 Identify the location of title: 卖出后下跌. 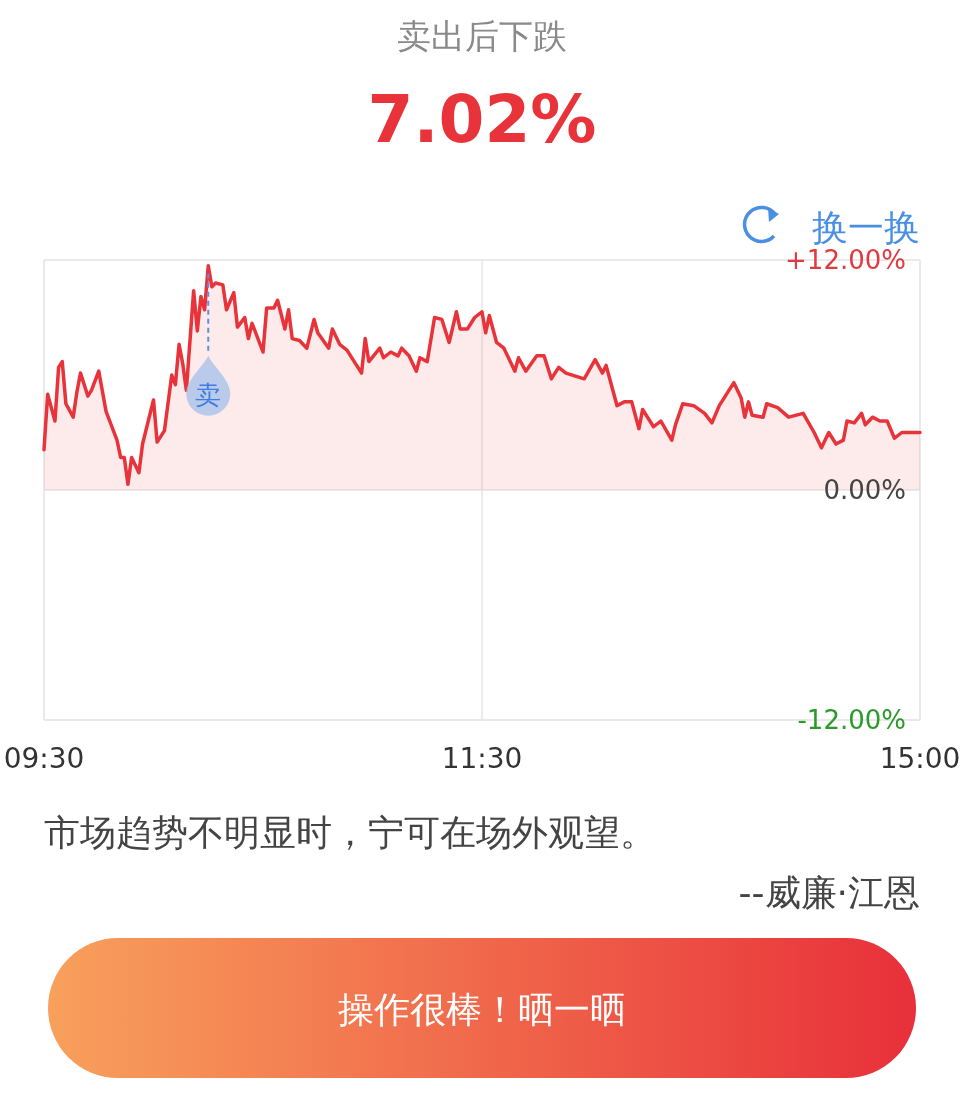
(482, 36).